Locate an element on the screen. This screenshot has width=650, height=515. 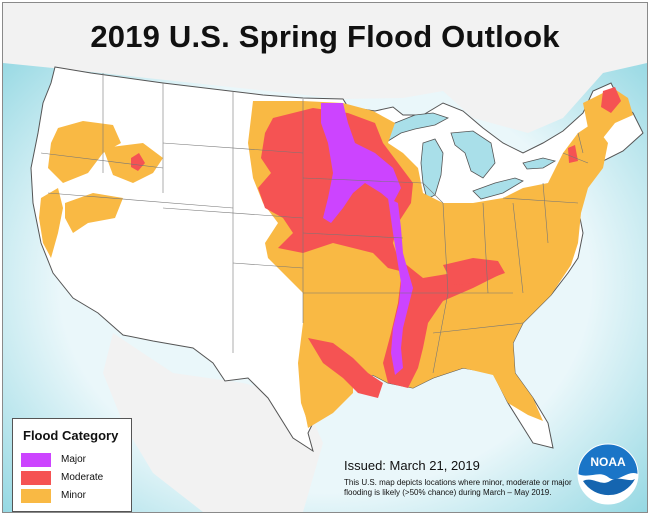
legend: Flood Category Major Moderate Minor is located at coordinates (72, 465).